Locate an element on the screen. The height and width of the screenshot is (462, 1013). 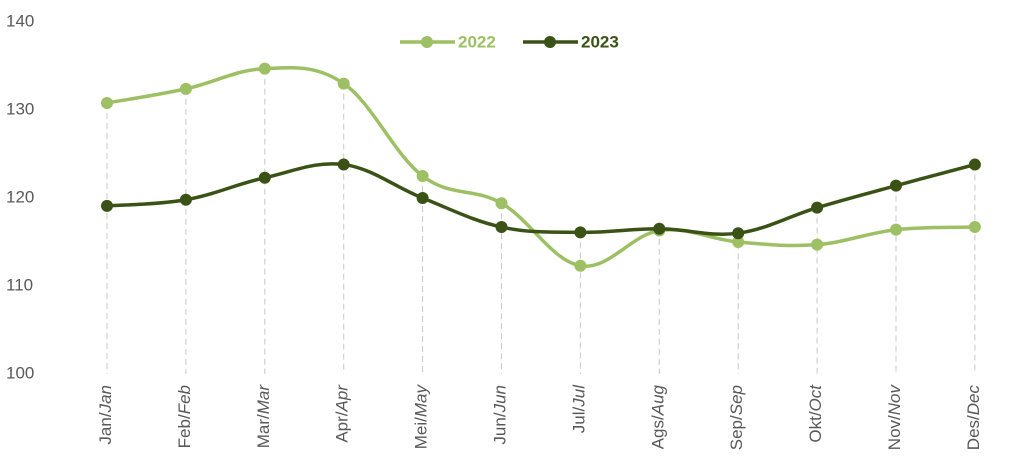
y-tick-label: 120 is located at coordinates (20, 196).